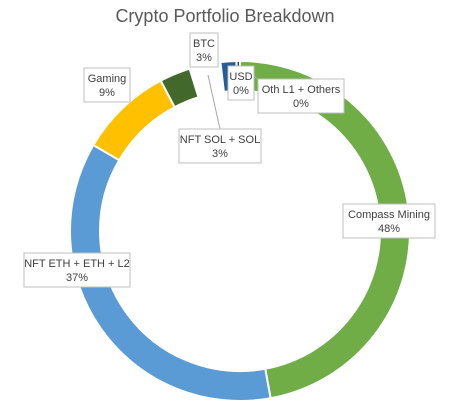 The image size is (450, 411). Describe the element at coordinates (107, 79) in the screenshot. I see `category-label: Gaming` at that location.